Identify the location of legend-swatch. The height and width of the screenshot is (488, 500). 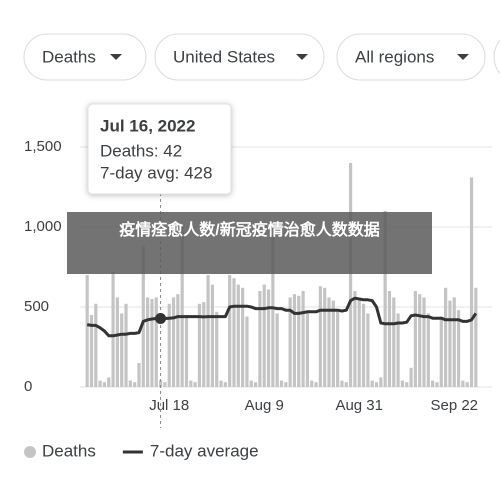
(30, 452).